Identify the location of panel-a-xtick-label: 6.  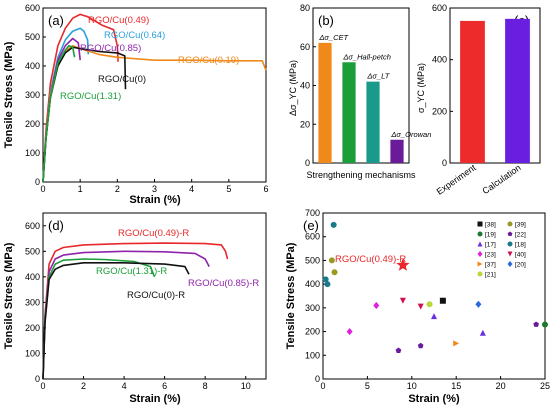
(265, 189).